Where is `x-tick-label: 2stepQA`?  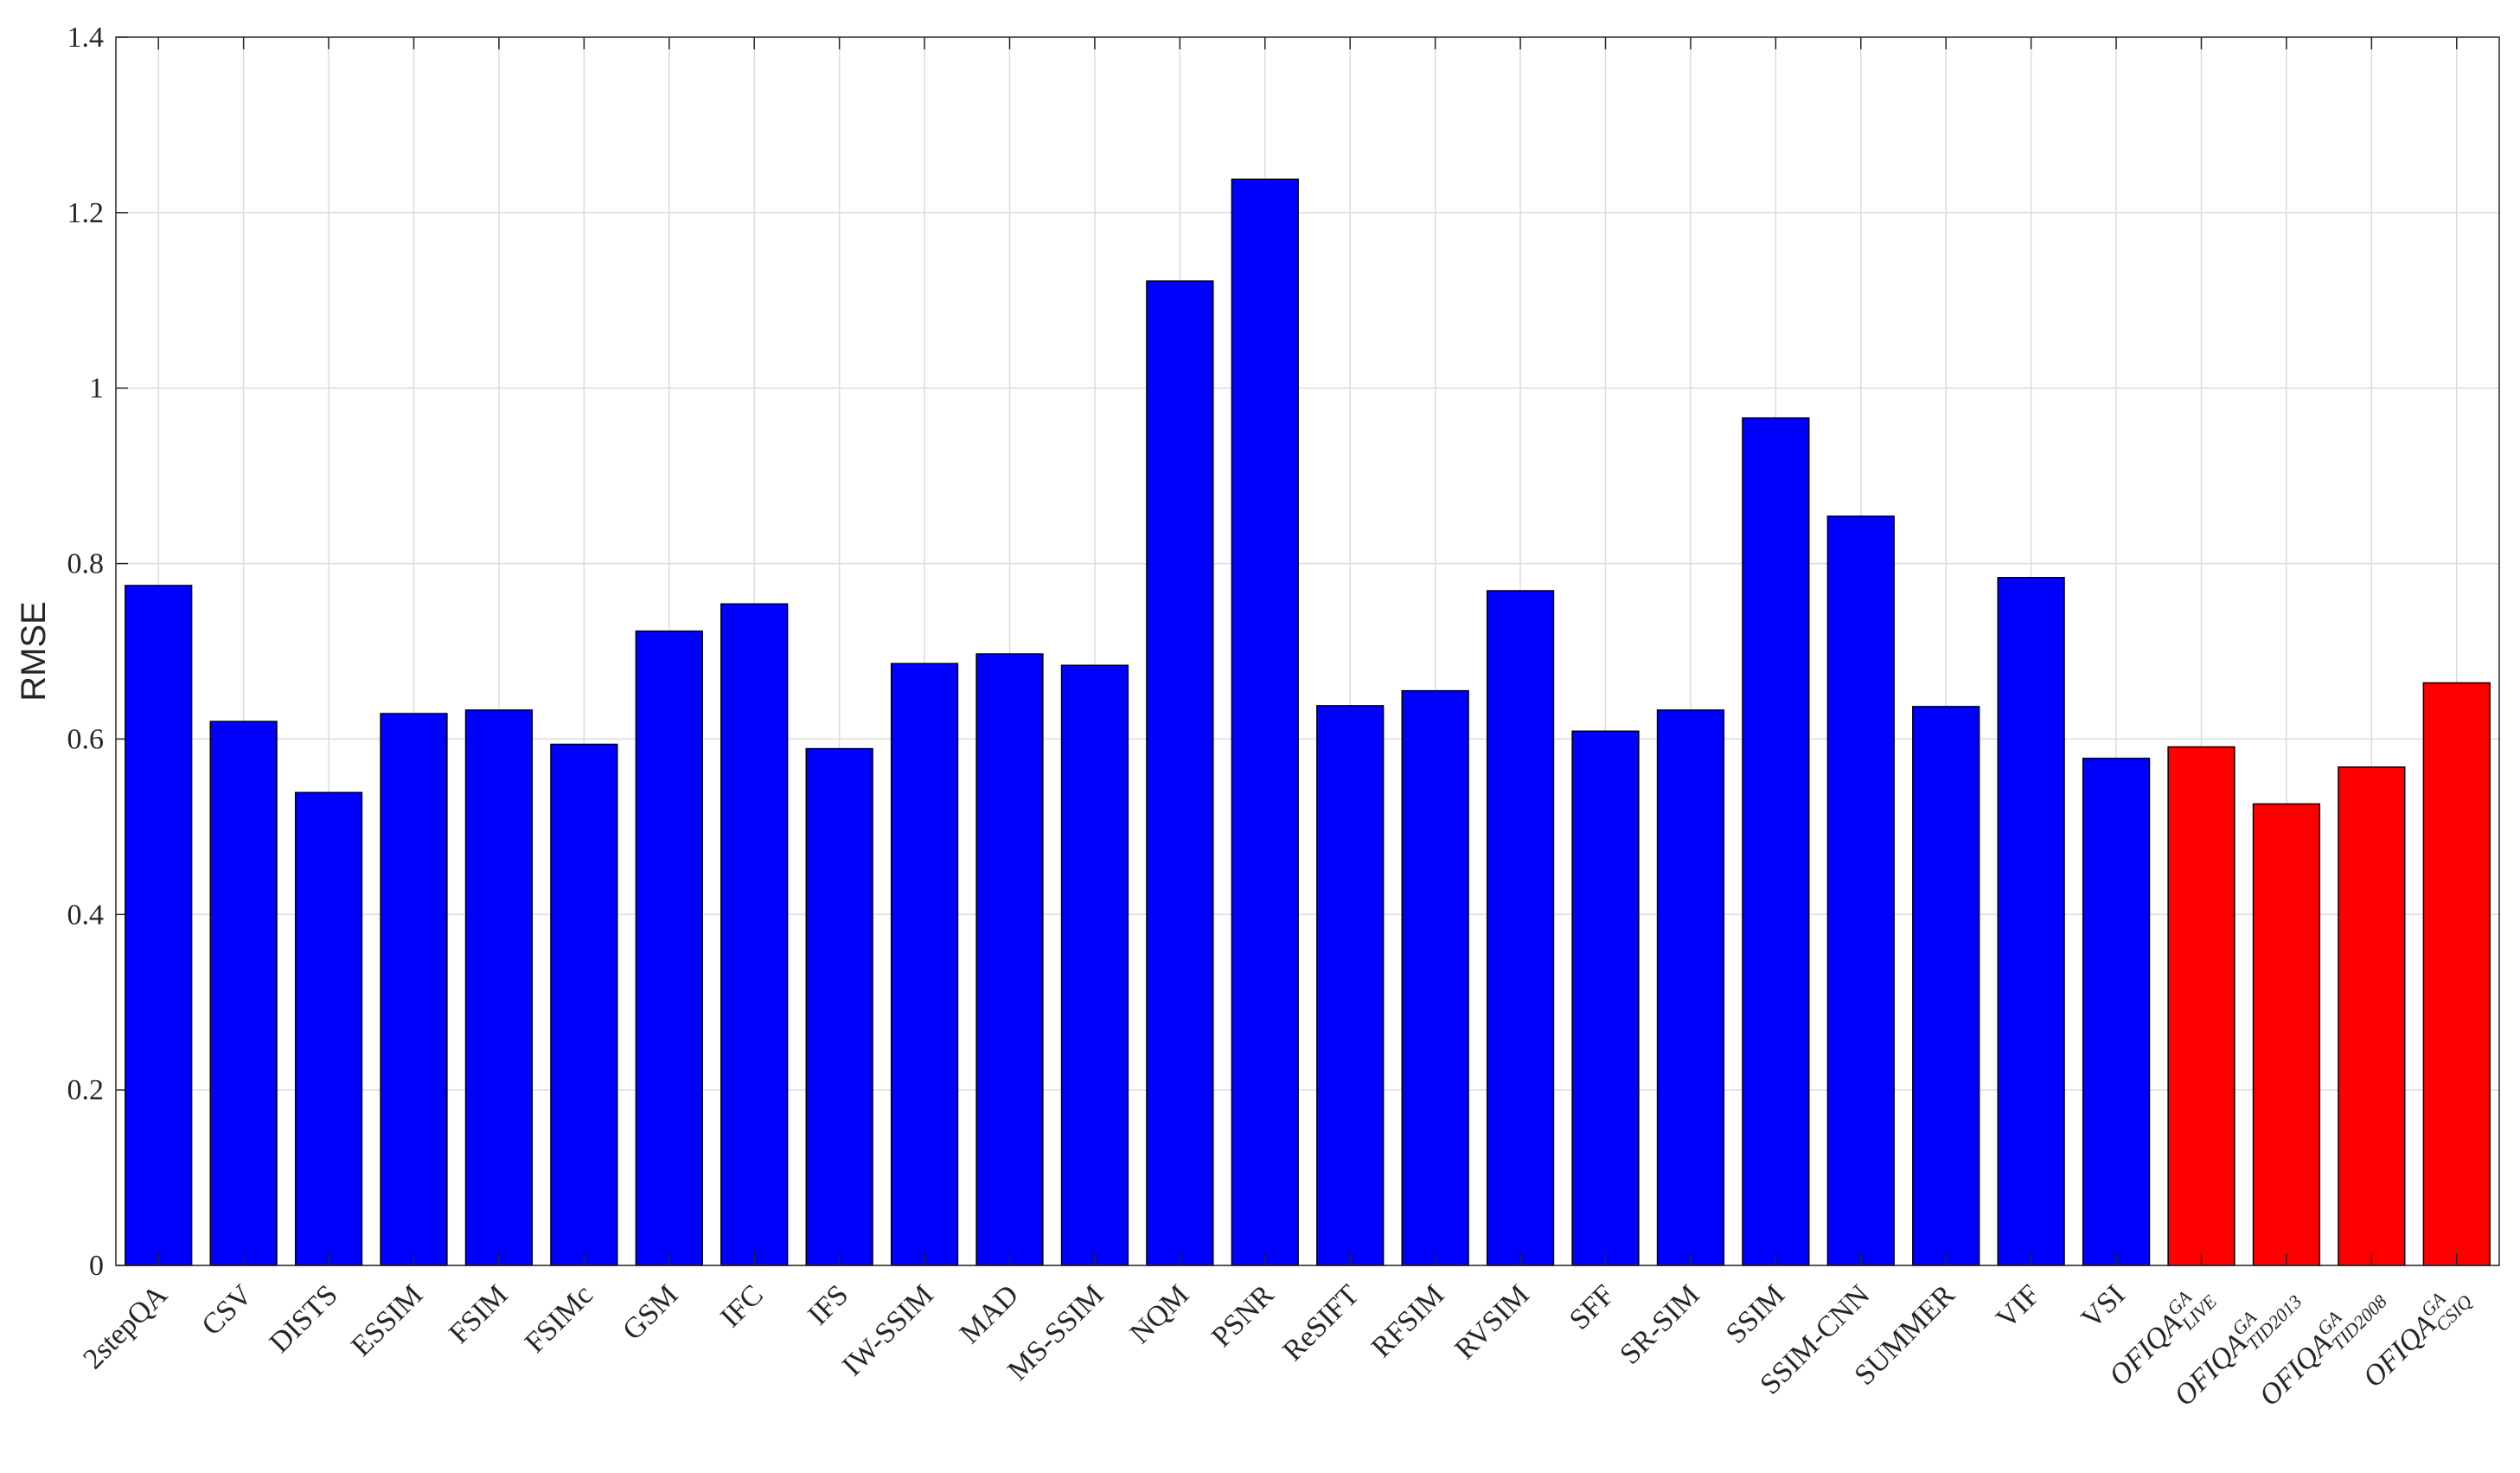 x-tick-label: 2stepQA is located at coordinates (126, 1326).